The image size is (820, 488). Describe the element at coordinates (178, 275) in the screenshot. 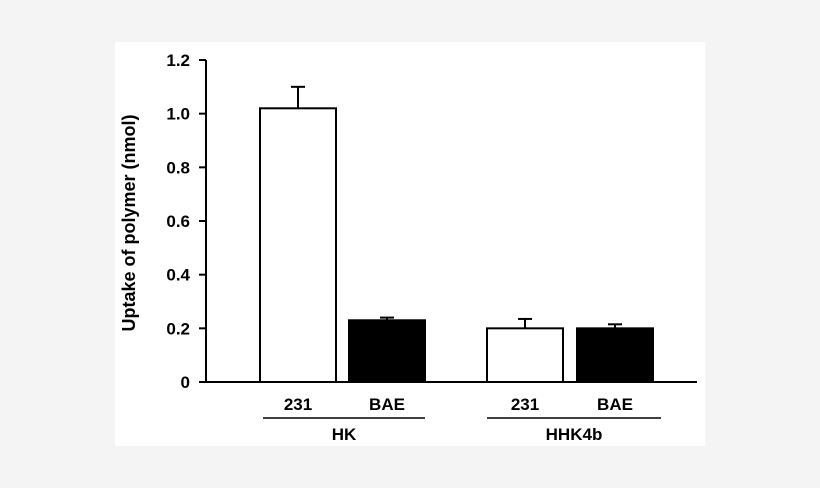

I see `y-tick-label: 0.4` at that location.